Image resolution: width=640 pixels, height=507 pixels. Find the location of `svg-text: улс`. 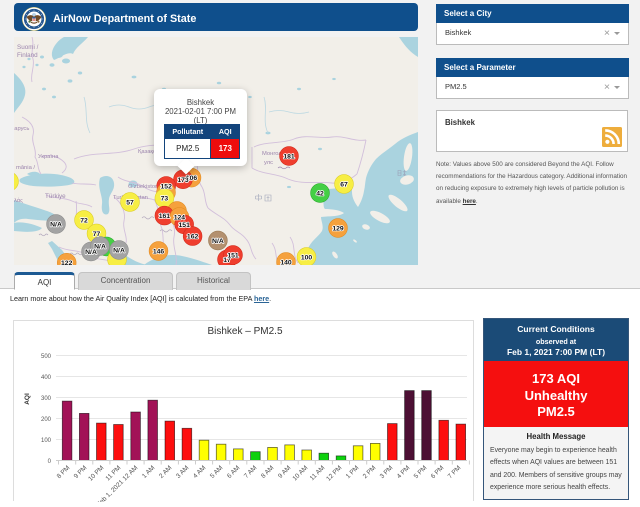

svg-text: улс is located at coordinates (268, 163).